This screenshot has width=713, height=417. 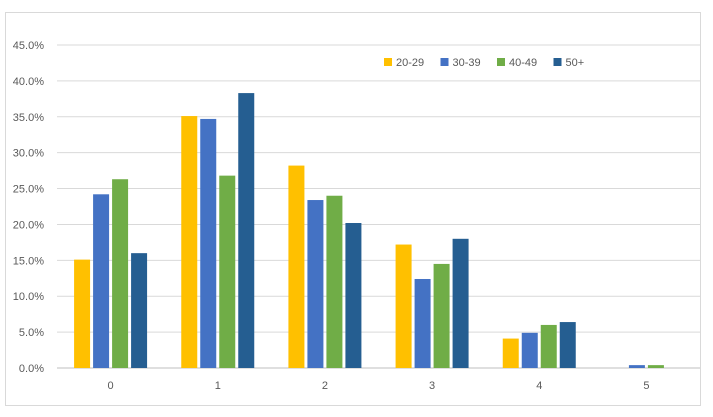 I want to click on legend: 20-29 30-39 40-49 50+, so click(x=484, y=63).